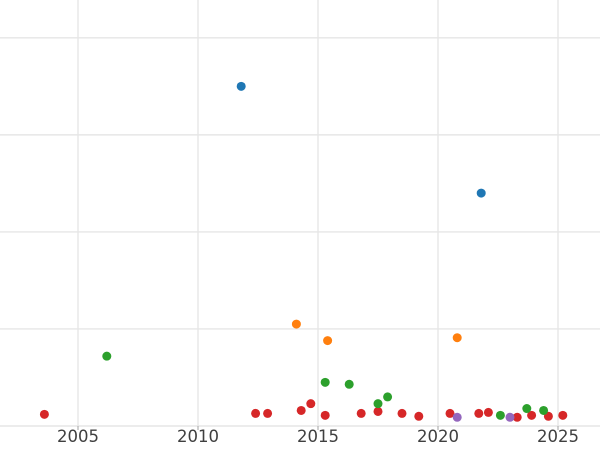  What do you see at coordinates (558, 436) in the screenshot?
I see `x-tick-label: 2025` at bounding box center [558, 436].